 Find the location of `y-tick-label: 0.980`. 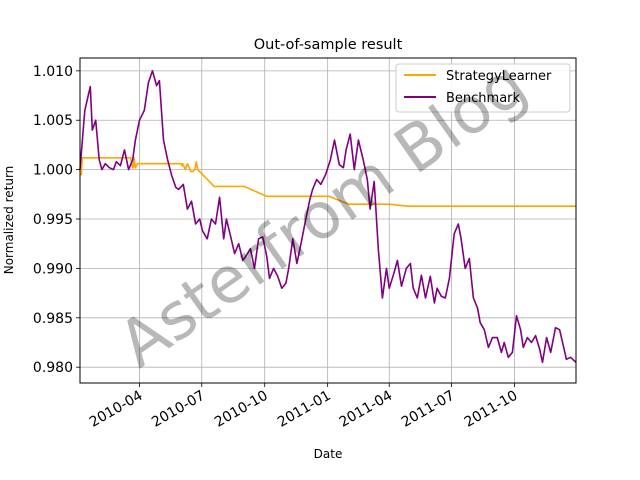

y-tick-label: 0.980 is located at coordinates (53, 368).